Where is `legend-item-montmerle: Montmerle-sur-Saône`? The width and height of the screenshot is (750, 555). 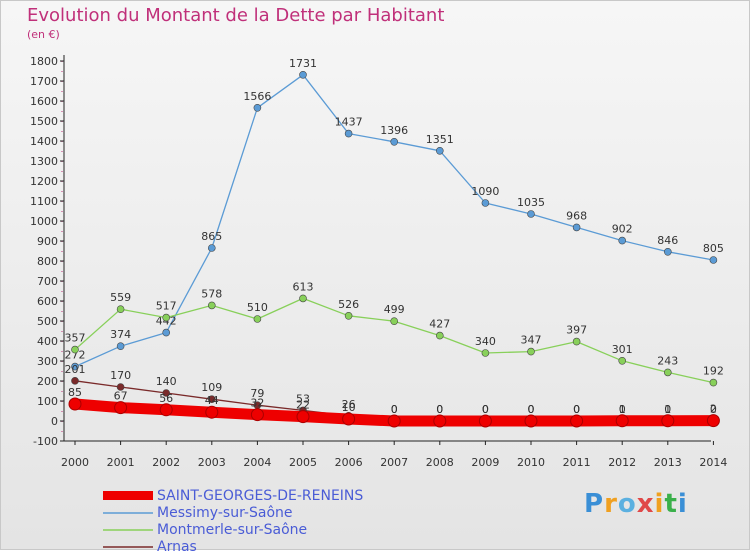 legend-item-montmerle: Montmerle-sur-Saône is located at coordinates (233, 529).